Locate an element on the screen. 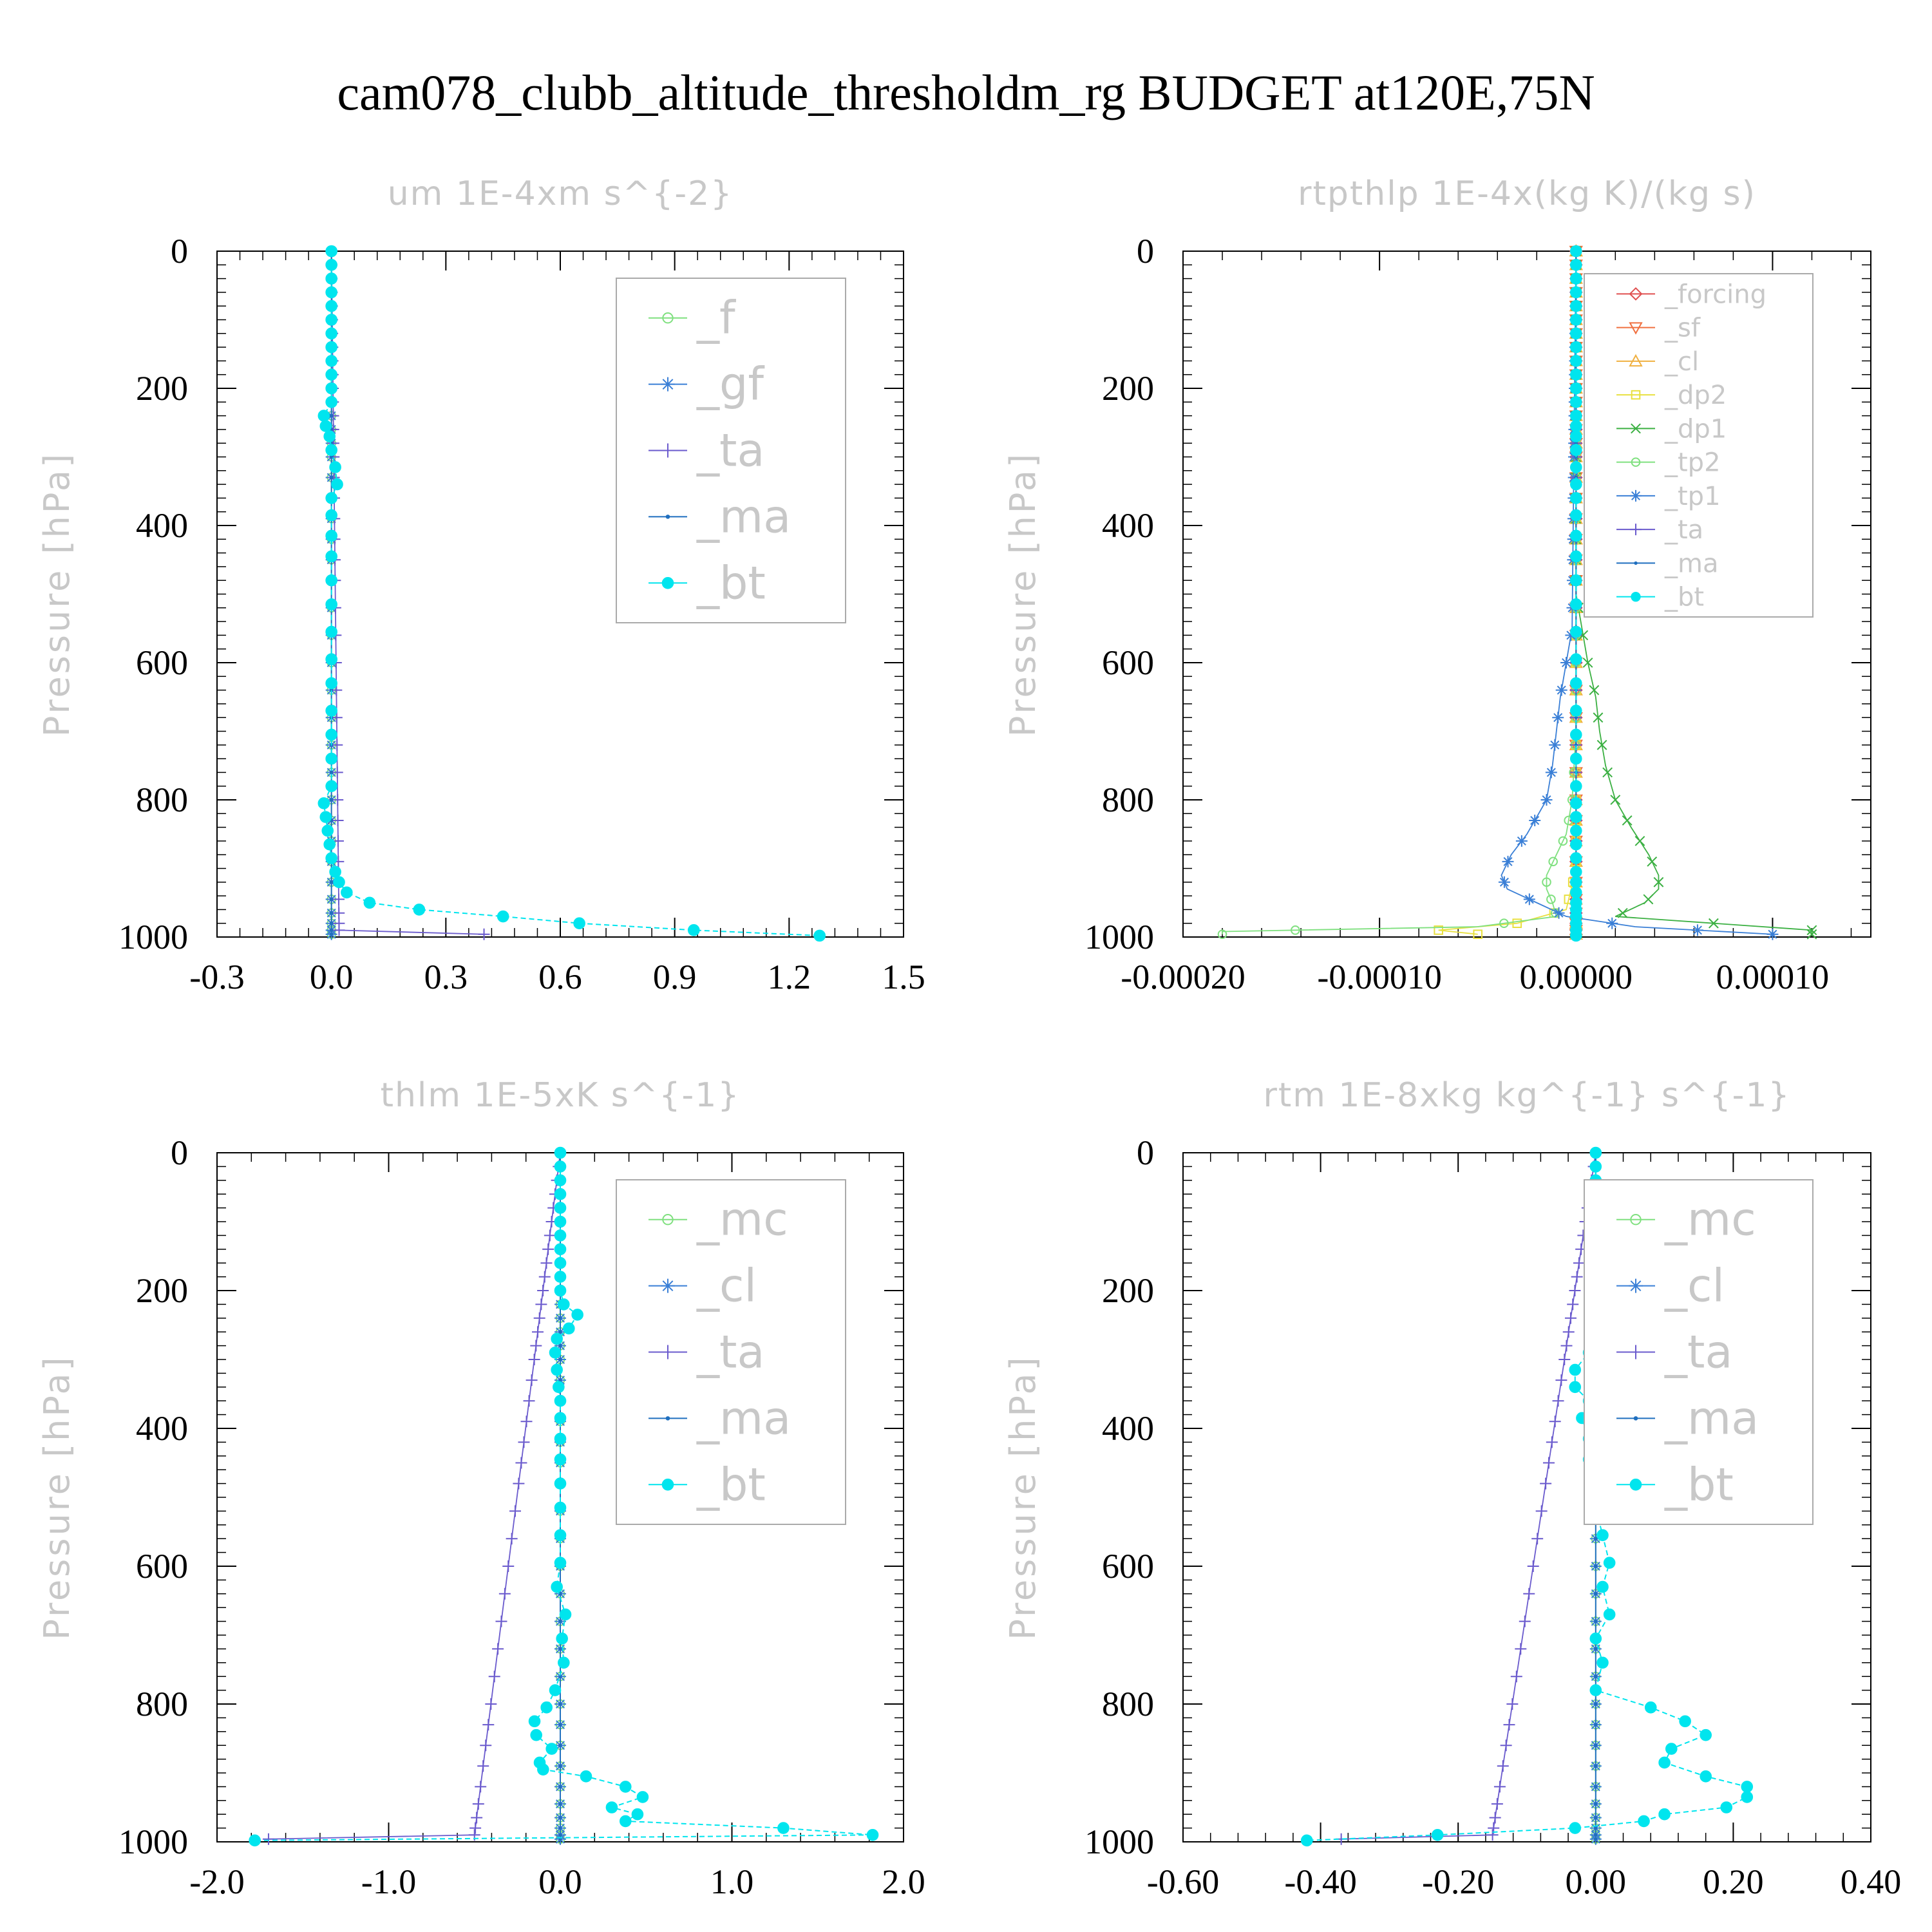 This screenshot has height=1932, width=1932. panel-title: rtm 1E-8xkg kg^{-1} s^{-1} is located at coordinates (1527, 1095).